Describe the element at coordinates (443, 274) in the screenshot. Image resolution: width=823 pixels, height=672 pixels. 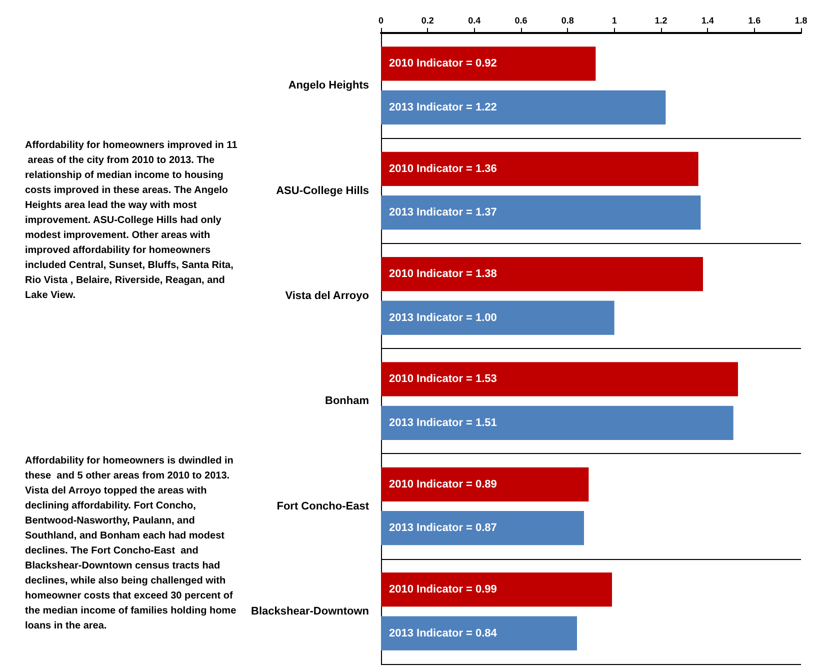
I see `data-label: 2010 Indicator = 1.38` at that location.